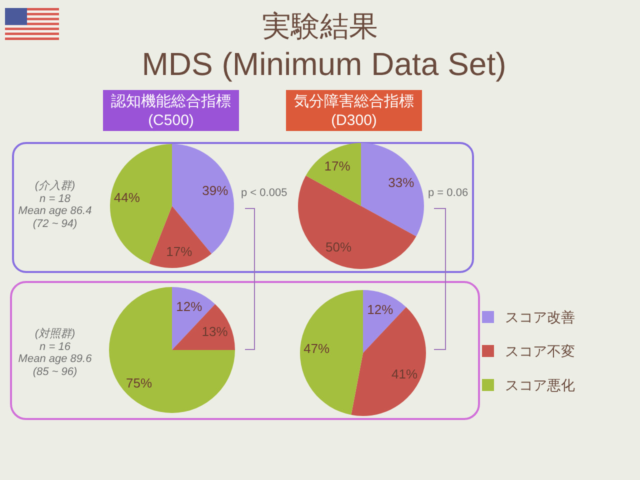  I want to click on data-label: 75%, so click(139, 382).